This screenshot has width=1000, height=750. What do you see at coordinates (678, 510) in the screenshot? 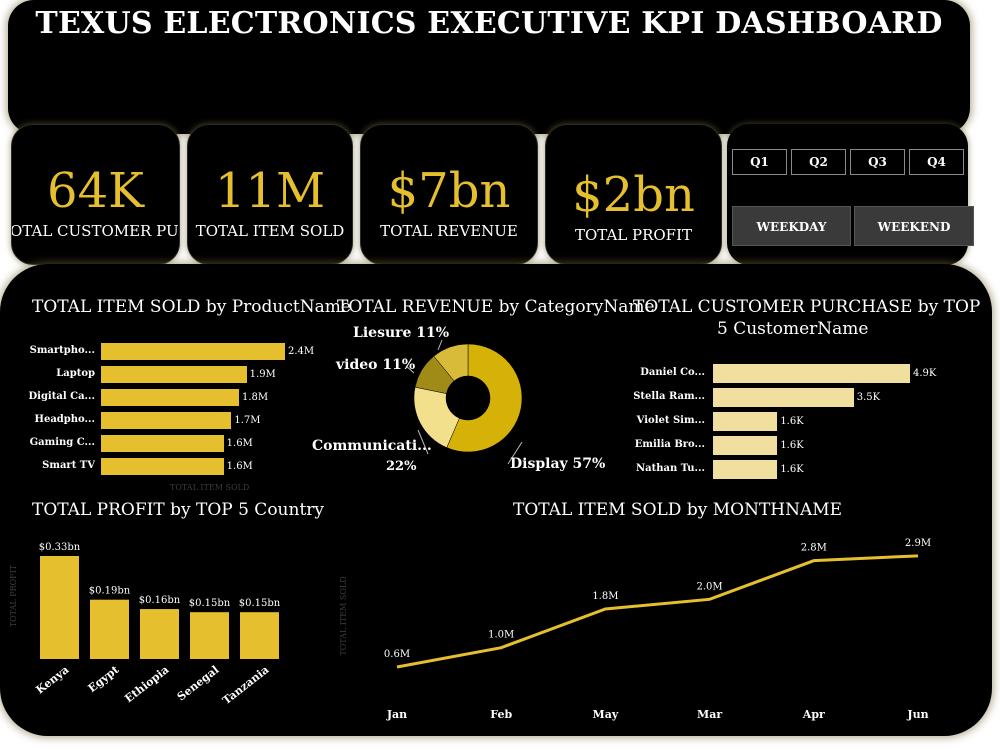
I see `chart-title-items-by-month: TOTAL ITEM SOLD by MONTHNAME` at bounding box center [678, 510].